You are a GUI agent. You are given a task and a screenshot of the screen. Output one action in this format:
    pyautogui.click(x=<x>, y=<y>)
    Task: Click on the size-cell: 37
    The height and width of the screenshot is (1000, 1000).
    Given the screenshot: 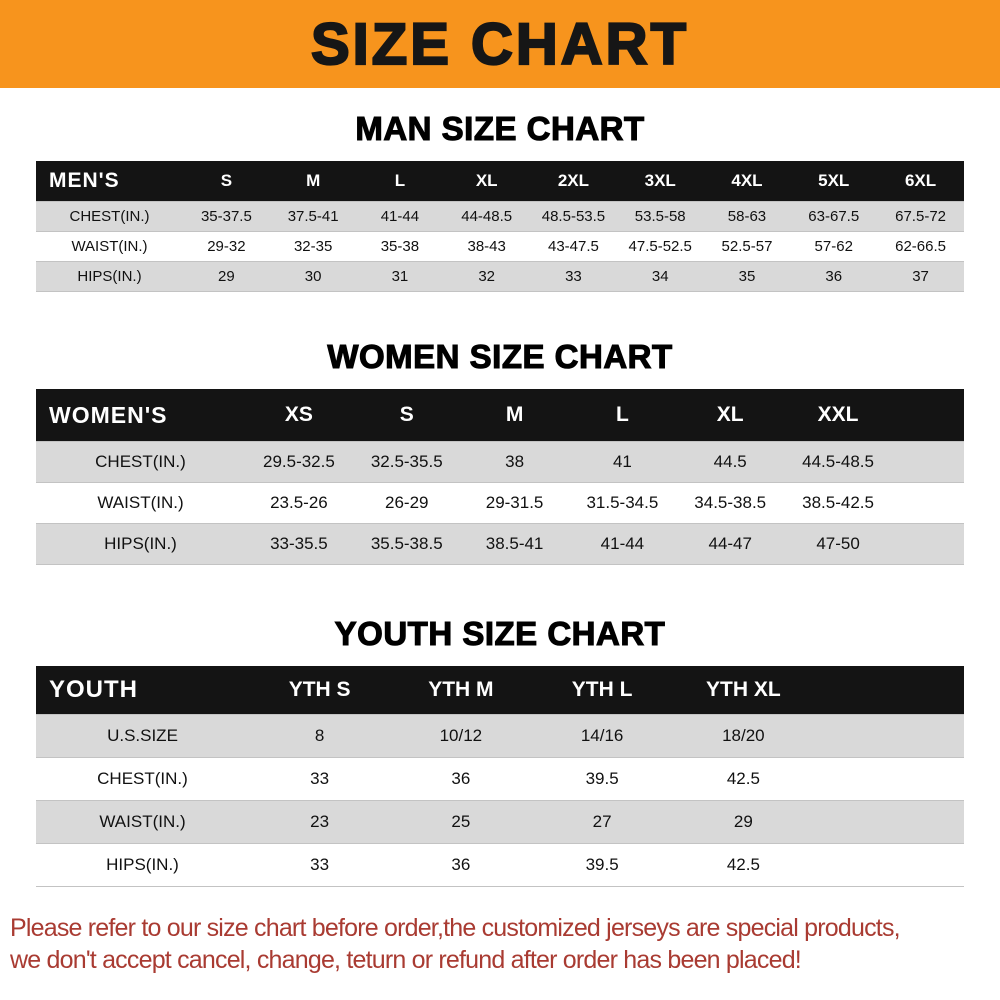 What is the action you would take?
    pyautogui.click(x=920, y=276)
    